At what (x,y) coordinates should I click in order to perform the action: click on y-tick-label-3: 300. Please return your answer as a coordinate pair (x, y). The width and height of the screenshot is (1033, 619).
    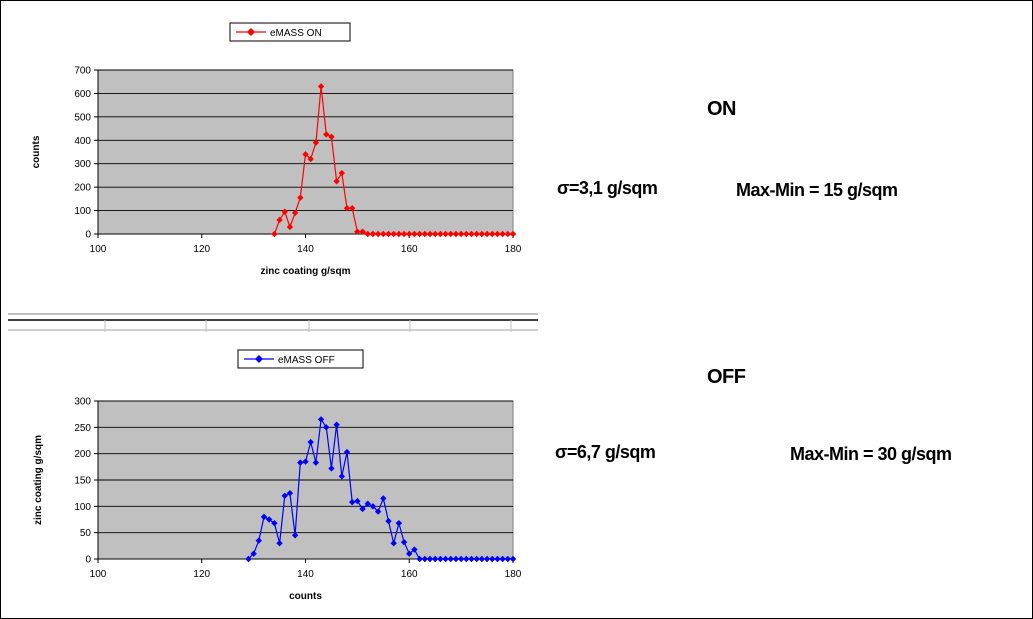
    Looking at the image, I should click on (82, 164).